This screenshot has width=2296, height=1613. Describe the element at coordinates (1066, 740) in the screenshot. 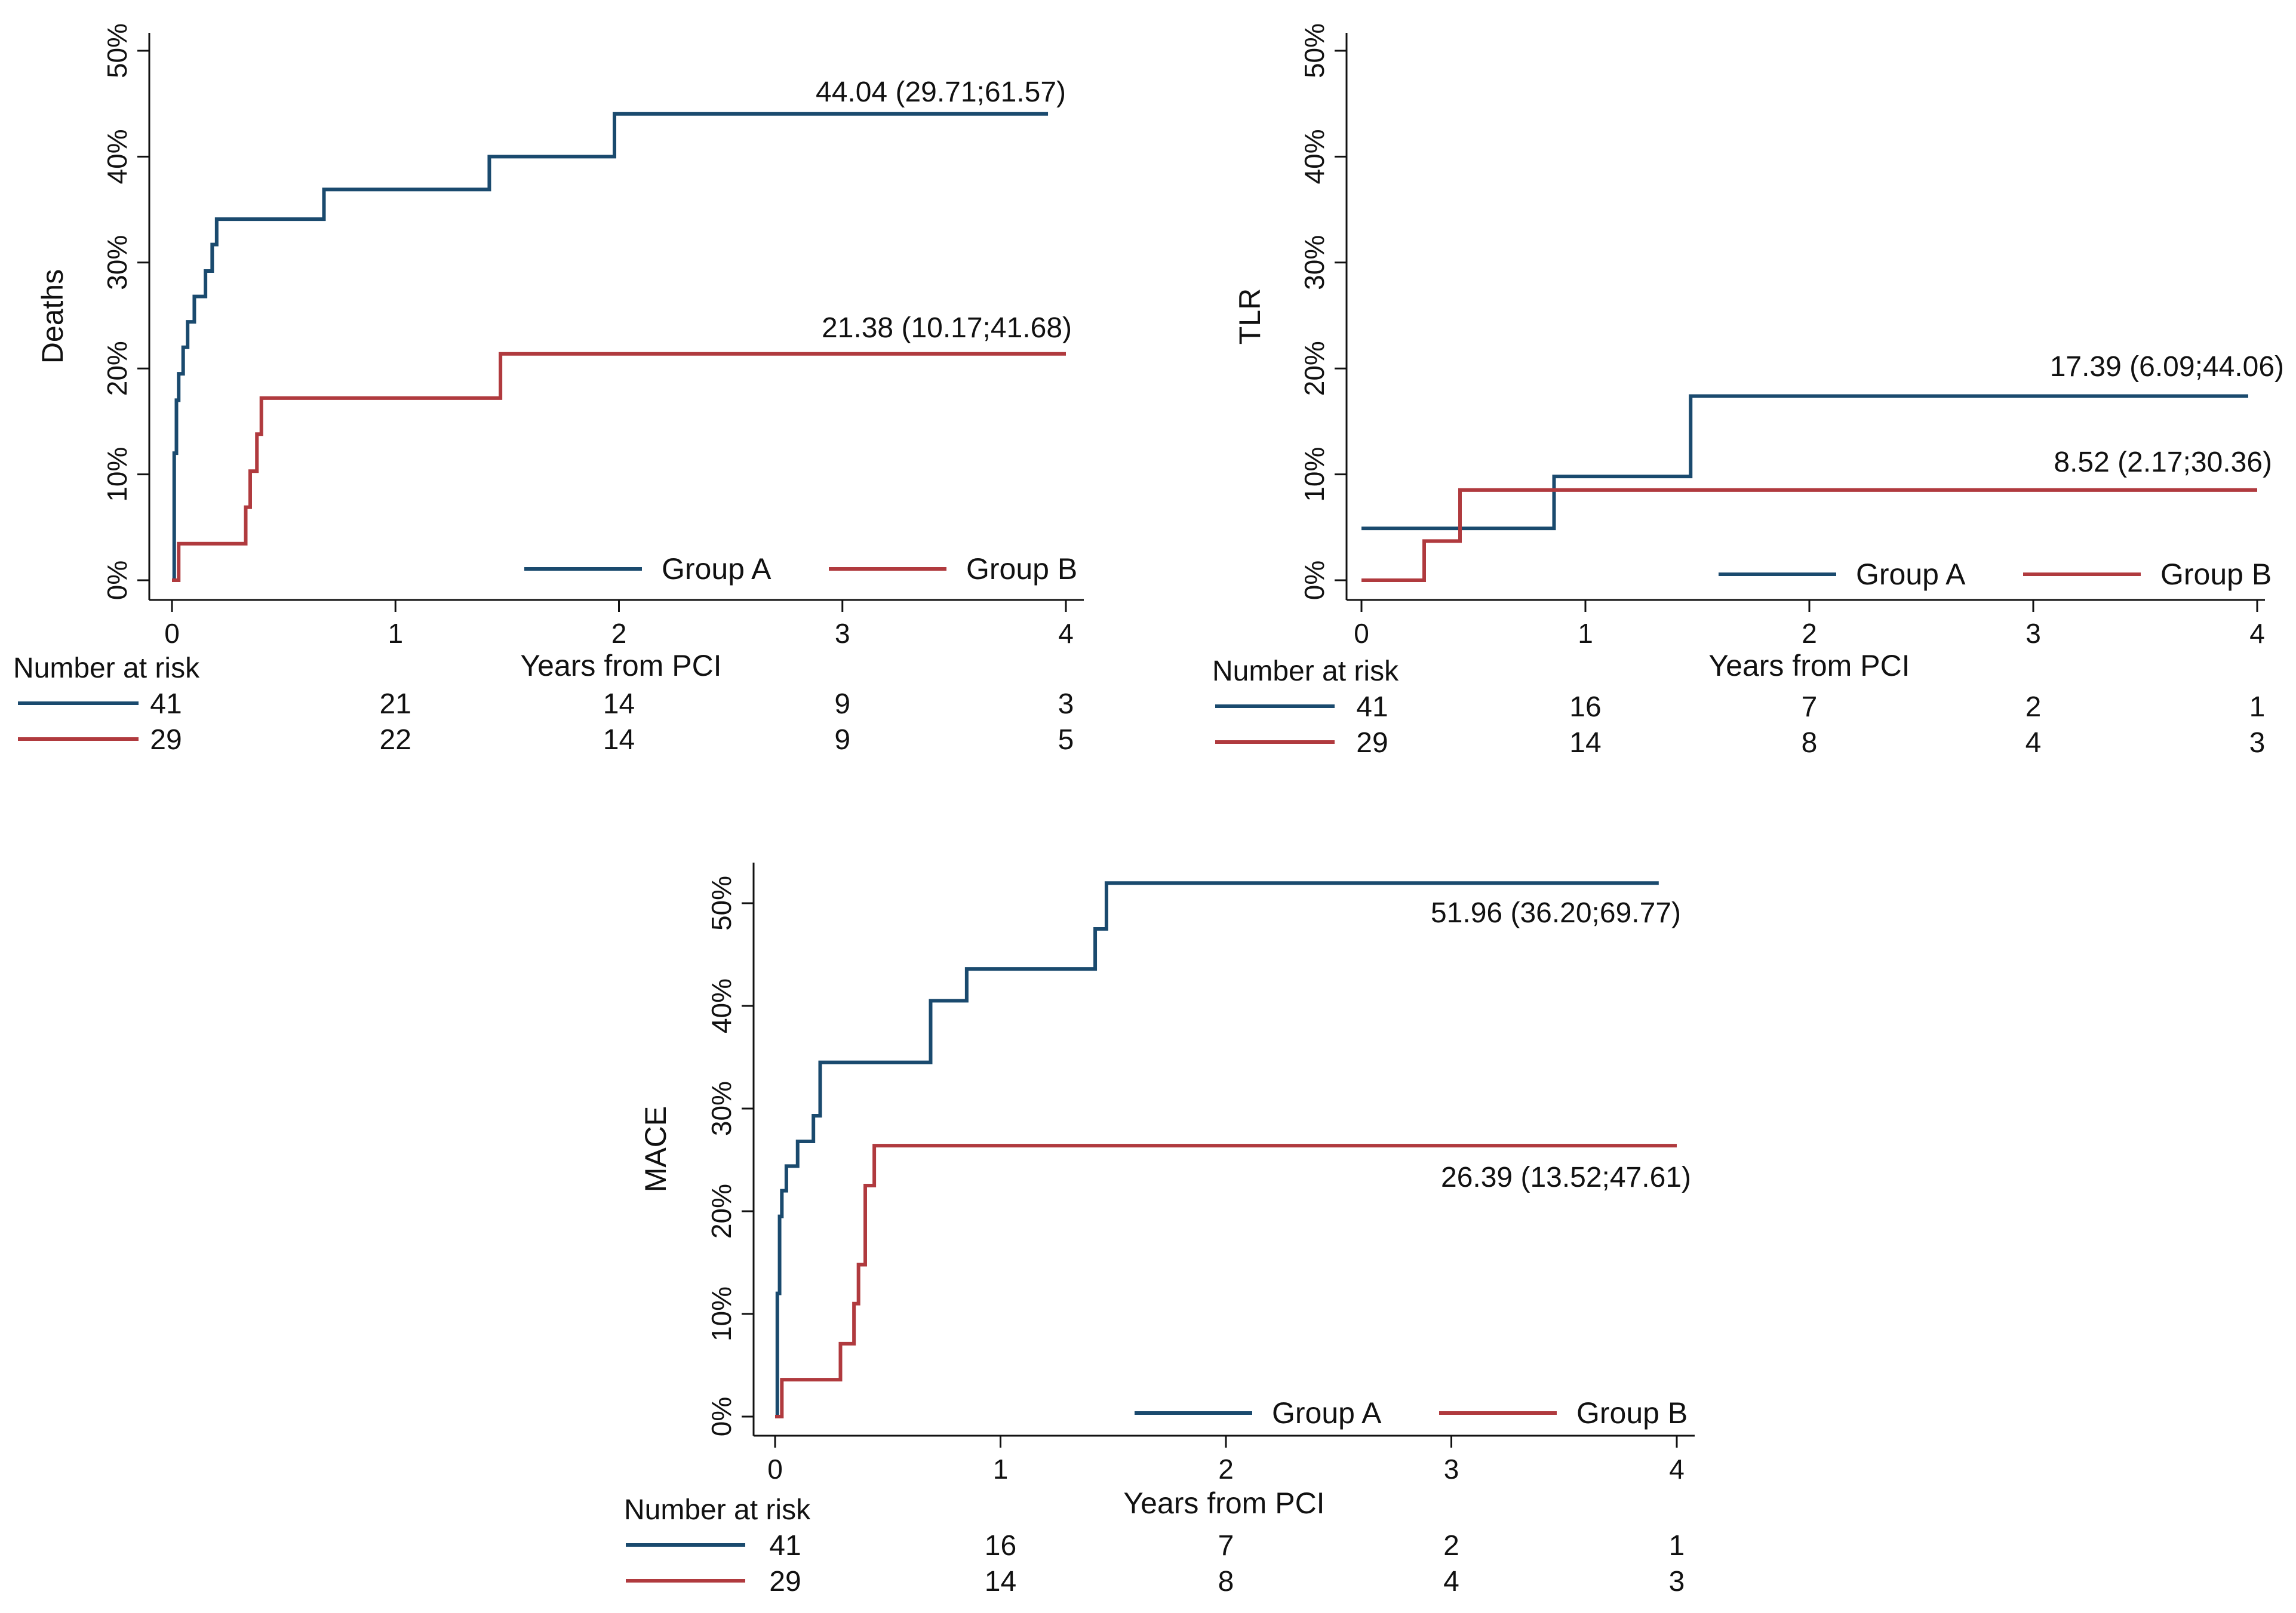

I see `risk-value: 5` at that location.